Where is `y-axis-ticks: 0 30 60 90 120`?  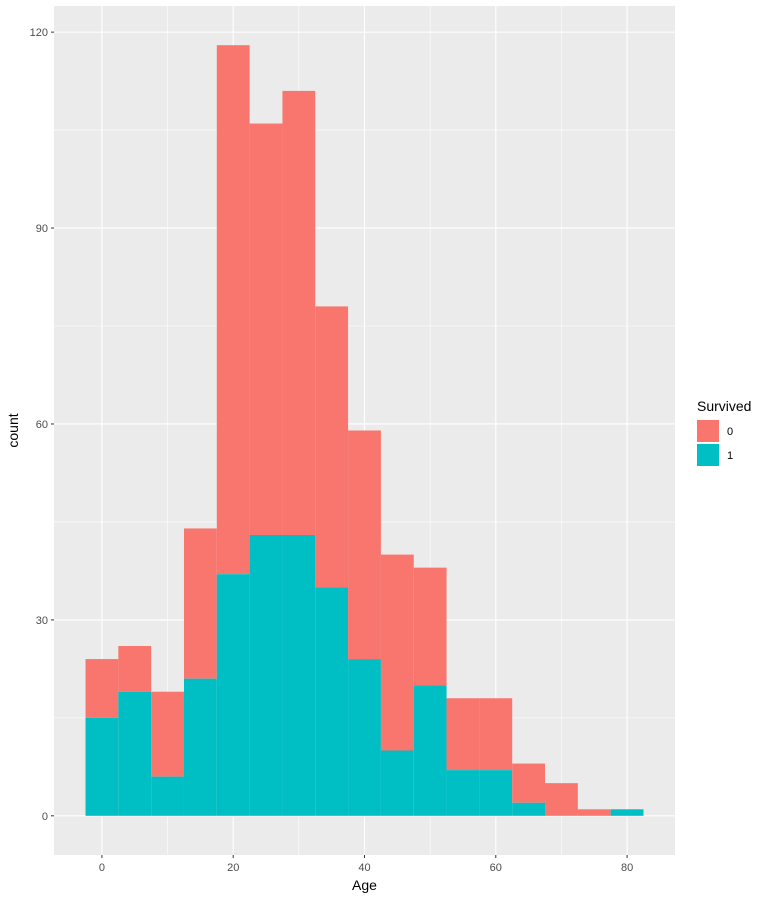
y-axis-ticks: 0 30 60 90 120 is located at coordinates (42, 425).